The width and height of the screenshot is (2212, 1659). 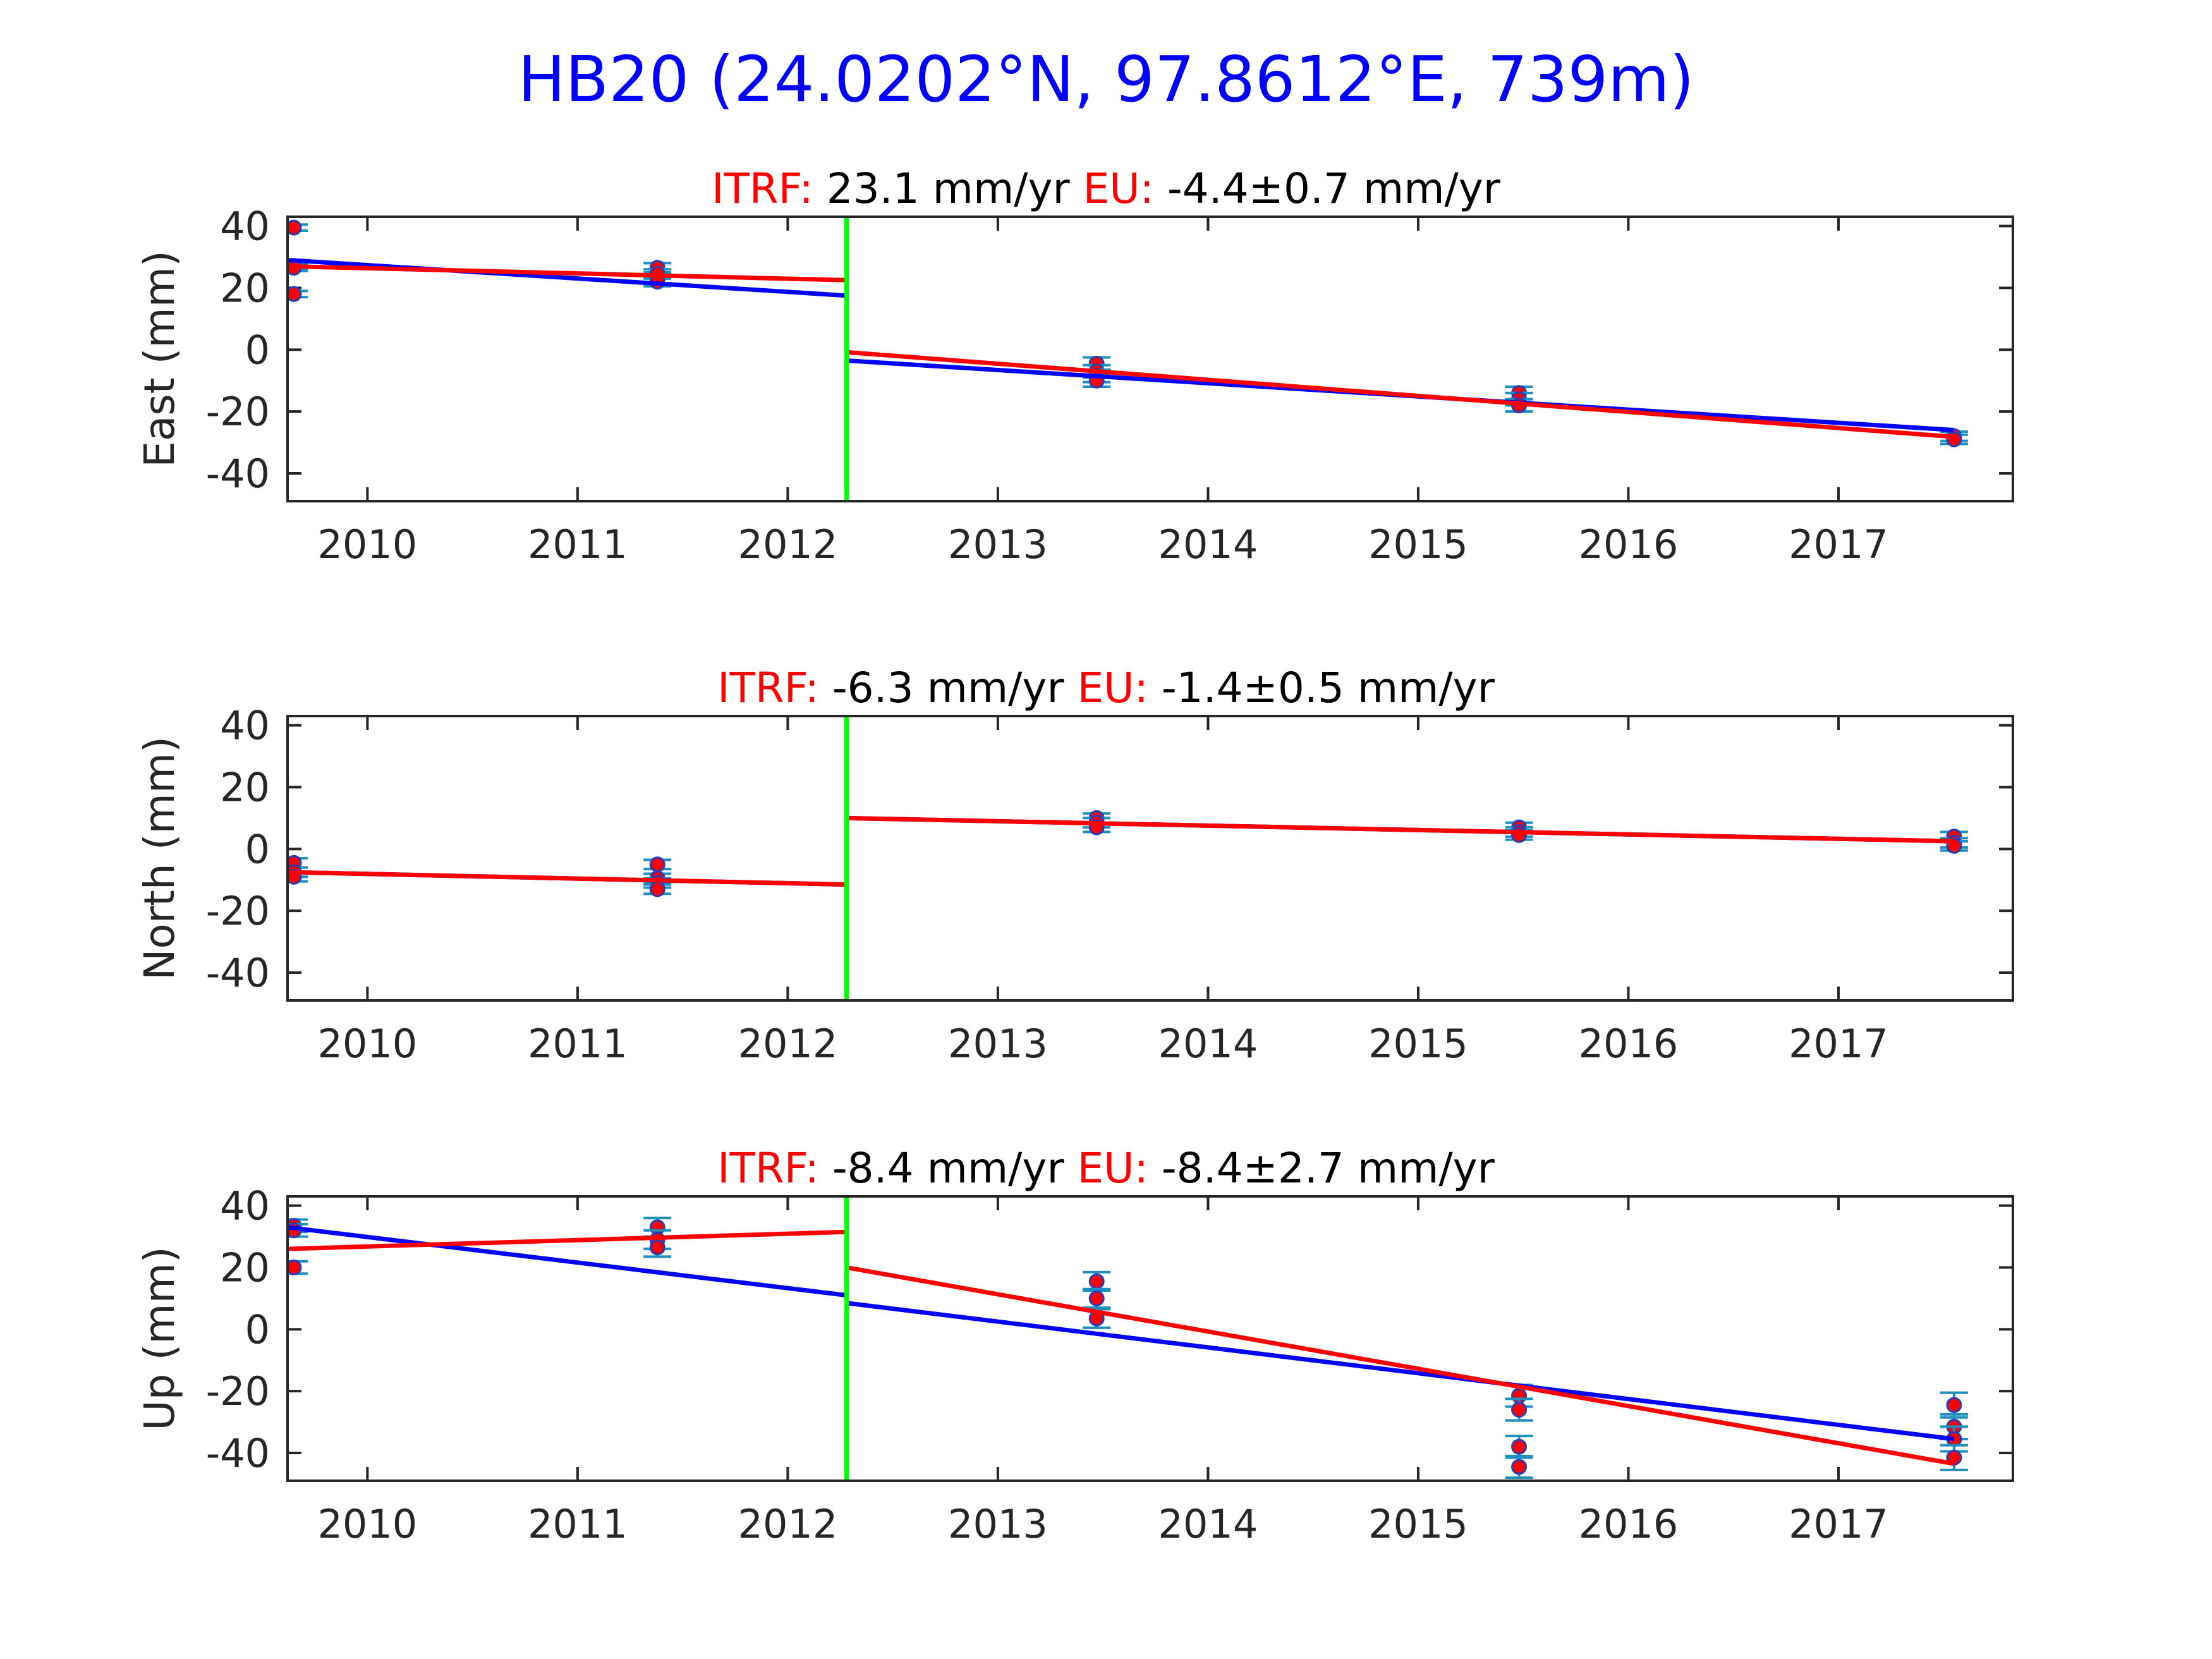 What do you see at coordinates (159, 858) in the screenshot?
I see `y-axis-label: North (mm)` at bounding box center [159, 858].